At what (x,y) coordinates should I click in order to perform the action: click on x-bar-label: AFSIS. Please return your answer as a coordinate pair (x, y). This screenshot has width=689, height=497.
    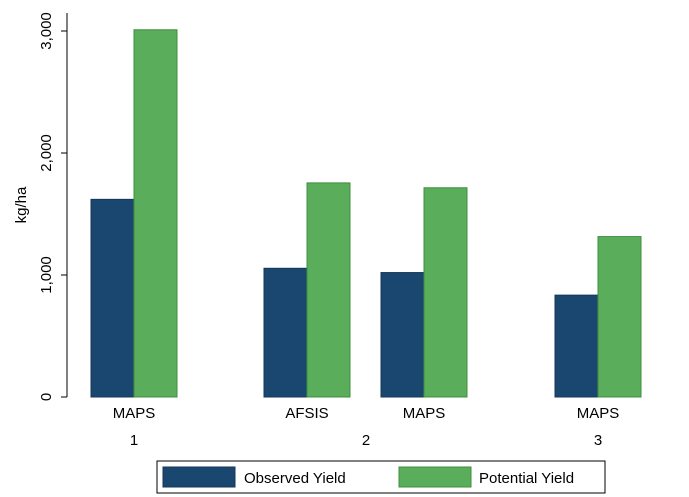
    Looking at the image, I should click on (306, 413).